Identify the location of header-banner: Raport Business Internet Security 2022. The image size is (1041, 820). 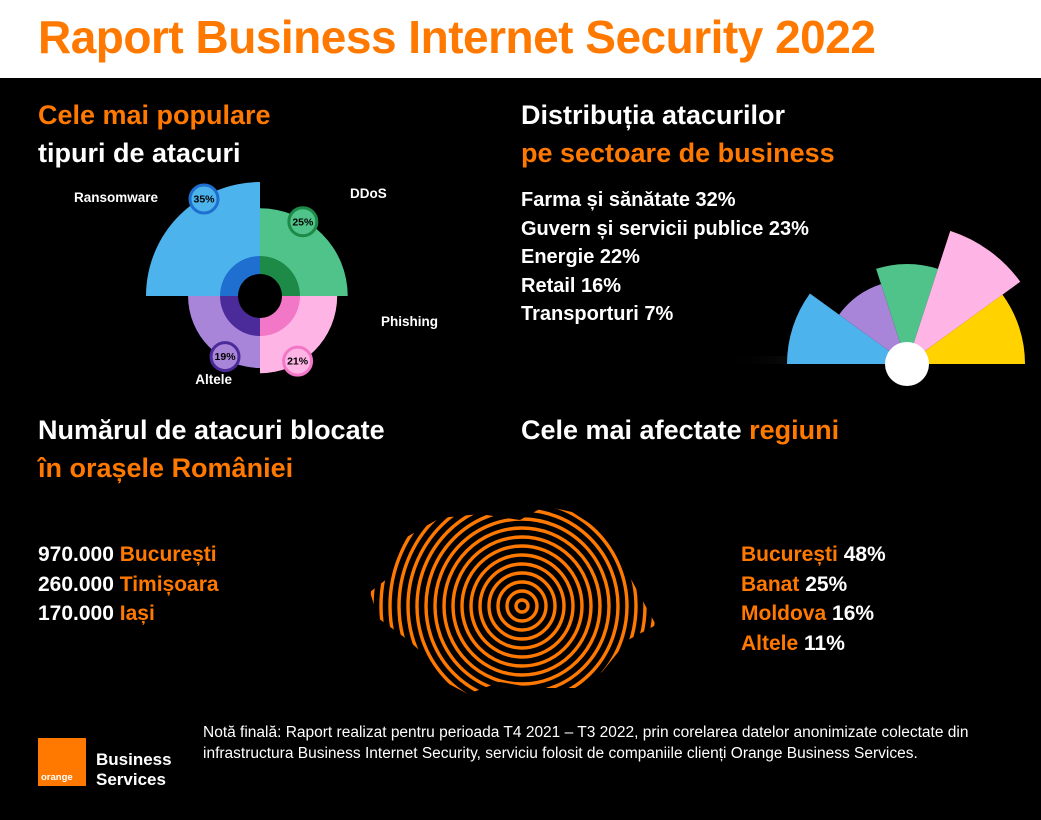
(520, 39).